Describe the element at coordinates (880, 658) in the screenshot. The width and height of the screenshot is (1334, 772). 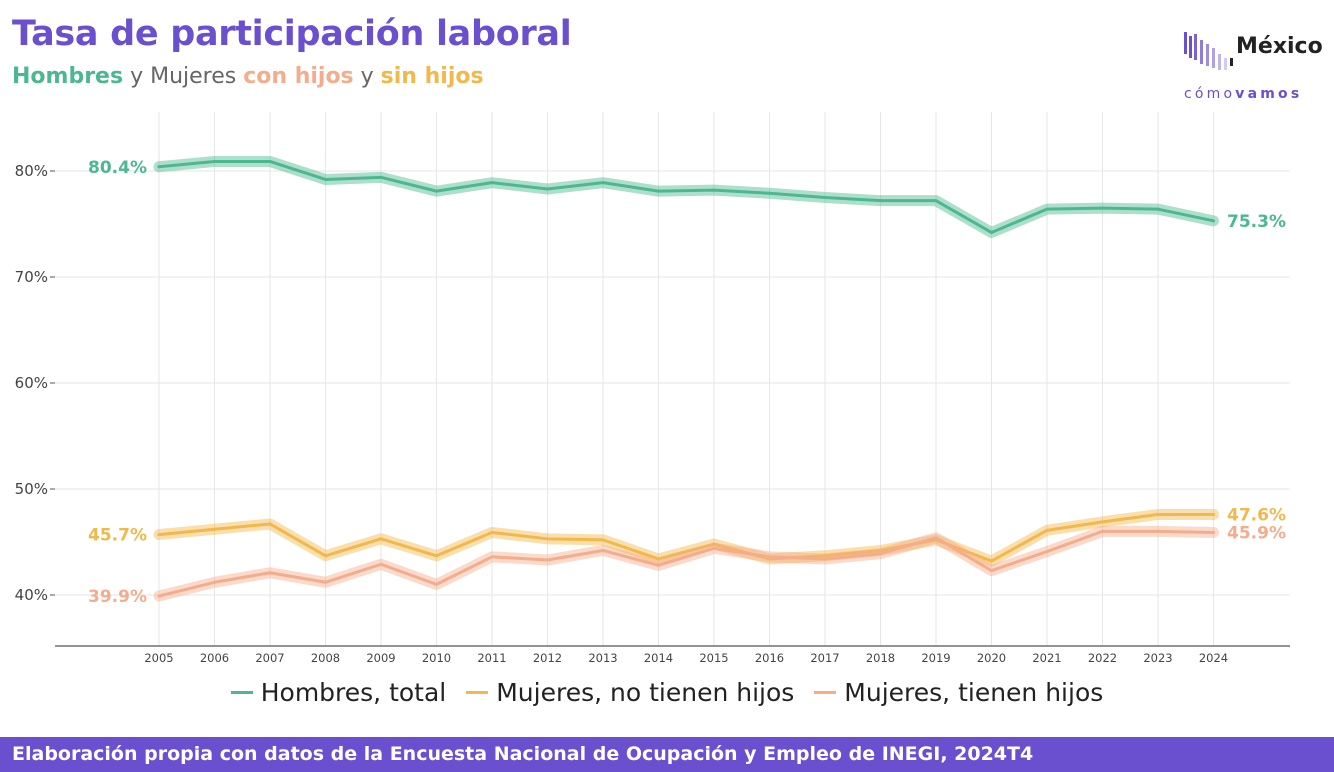
I see `x-tick-label: 2018` at that location.